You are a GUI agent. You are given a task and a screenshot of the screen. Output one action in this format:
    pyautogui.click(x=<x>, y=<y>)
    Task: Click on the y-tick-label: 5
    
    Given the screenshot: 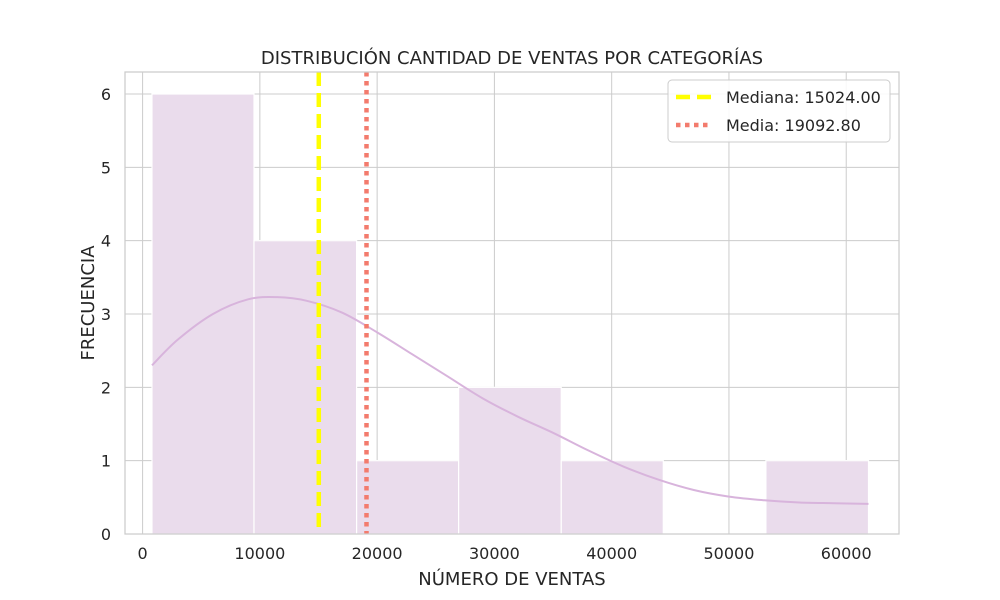 What is the action you would take?
    pyautogui.click(x=106, y=167)
    